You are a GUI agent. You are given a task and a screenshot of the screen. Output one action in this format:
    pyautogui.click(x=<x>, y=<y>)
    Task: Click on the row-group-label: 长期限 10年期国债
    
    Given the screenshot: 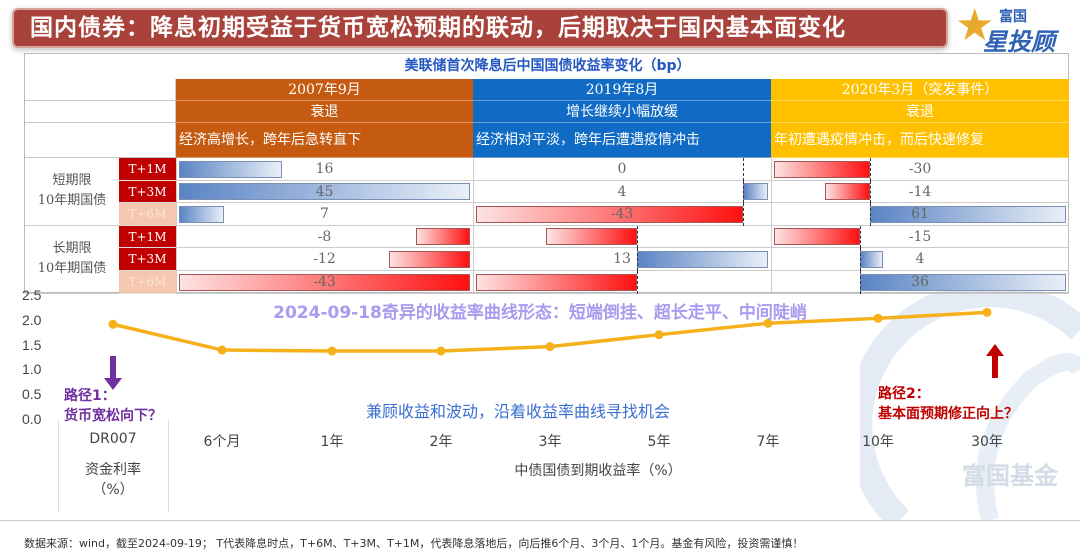 What is the action you would take?
    pyautogui.click(x=72, y=260)
    